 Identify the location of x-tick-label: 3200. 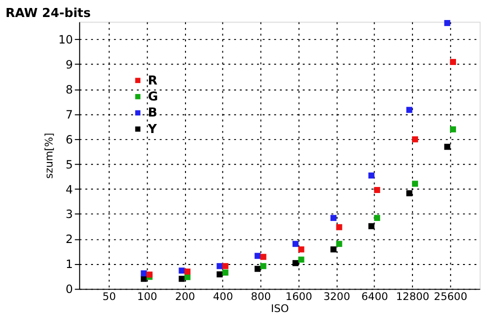
(336, 296).